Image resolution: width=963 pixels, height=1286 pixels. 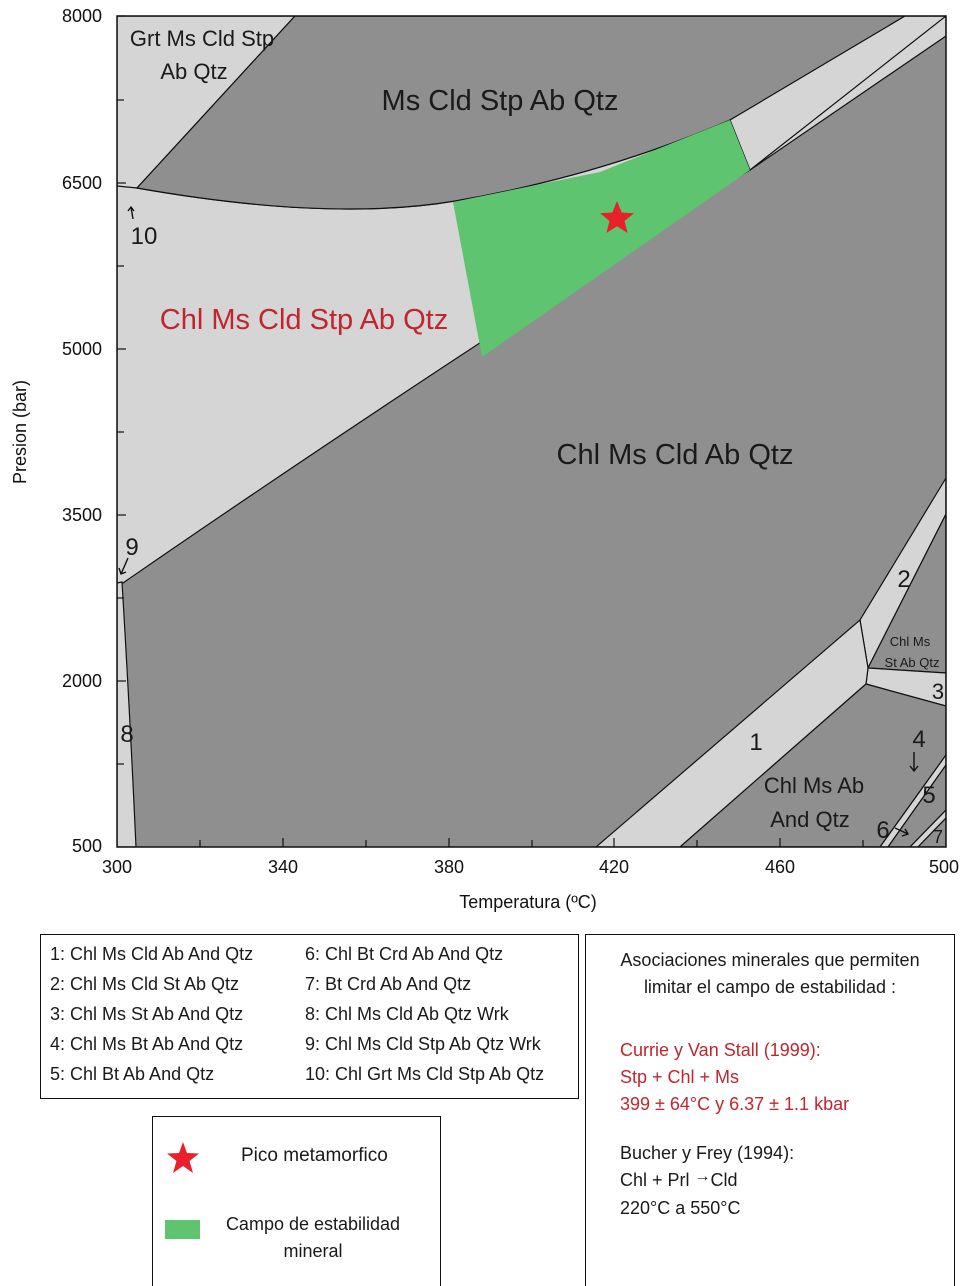 What do you see at coordinates (814, 785) in the screenshot?
I see `field-label: Chl Ms Ab` at bounding box center [814, 785].